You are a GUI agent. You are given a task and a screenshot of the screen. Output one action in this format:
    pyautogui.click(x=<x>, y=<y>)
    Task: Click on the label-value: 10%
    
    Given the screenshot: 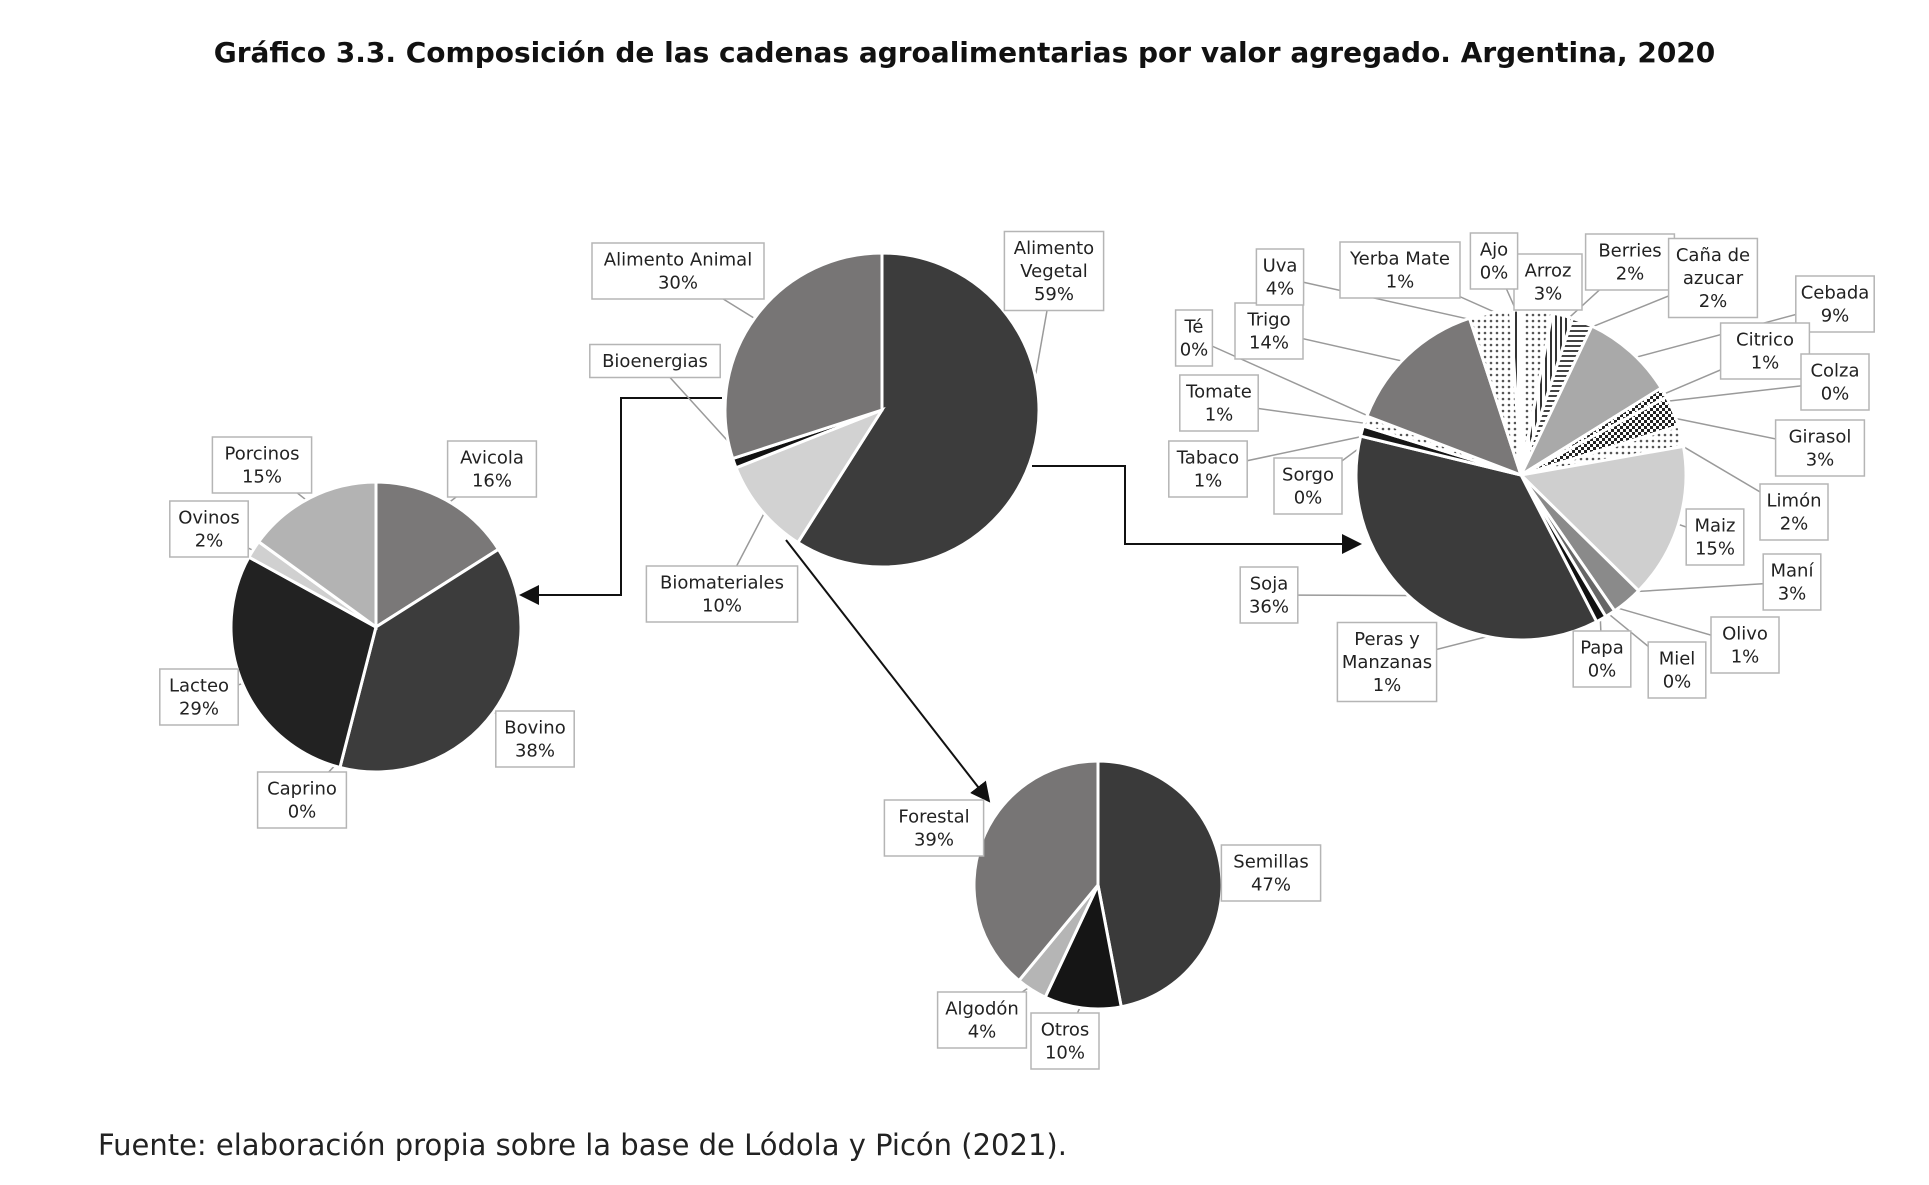 What is the action you would take?
    pyautogui.click(x=722, y=606)
    